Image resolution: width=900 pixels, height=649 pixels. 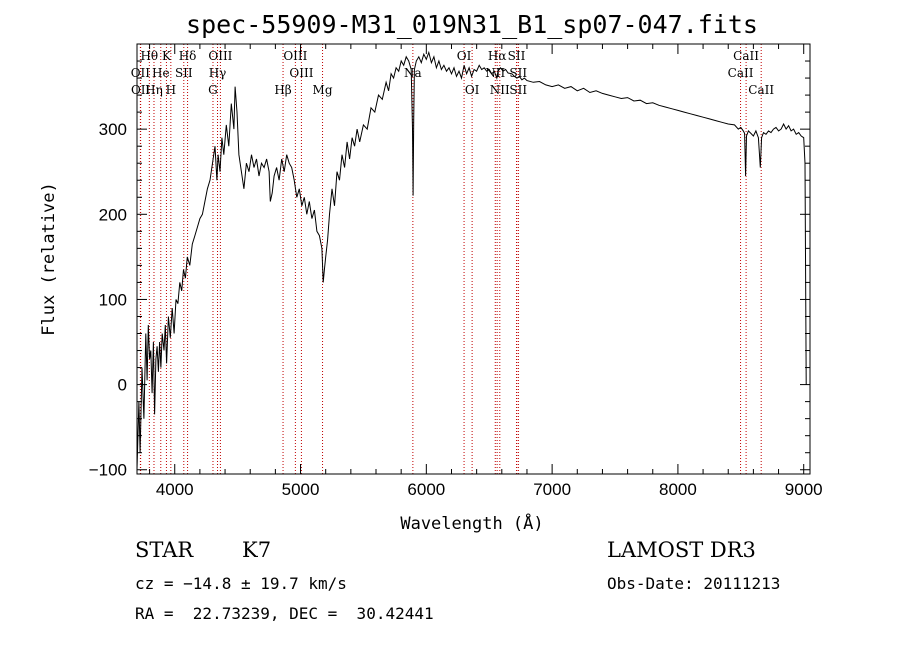 What do you see at coordinates (241, 583) in the screenshot?
I see `redshift-cz: cz = −14.8 ± 19.7 km/s` at bounding box center [241, 583].